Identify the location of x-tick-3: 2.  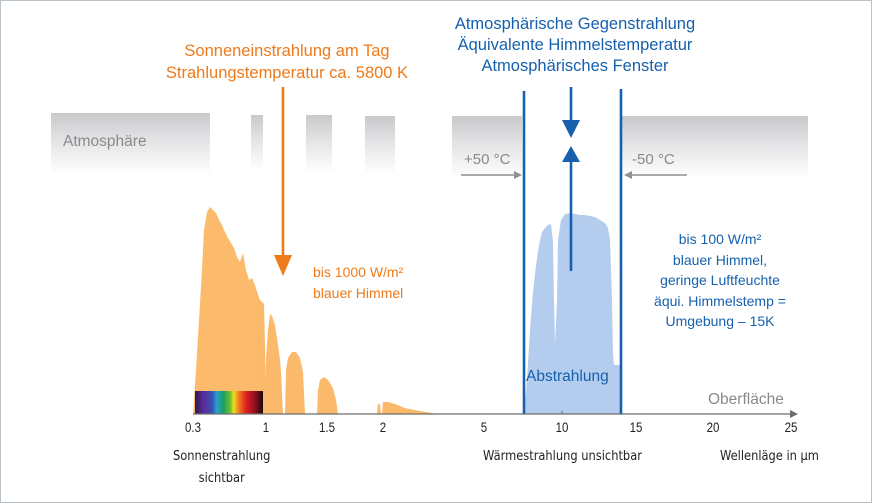
(383, 427).